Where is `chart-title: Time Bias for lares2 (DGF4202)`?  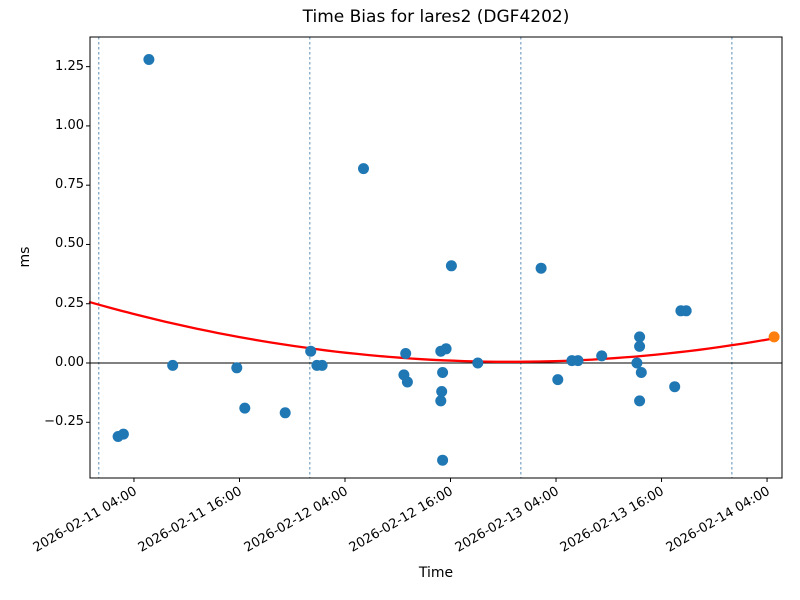 chart-title: Time Bias for lares2 (DGF4202) is located at coordinates (436, 17).